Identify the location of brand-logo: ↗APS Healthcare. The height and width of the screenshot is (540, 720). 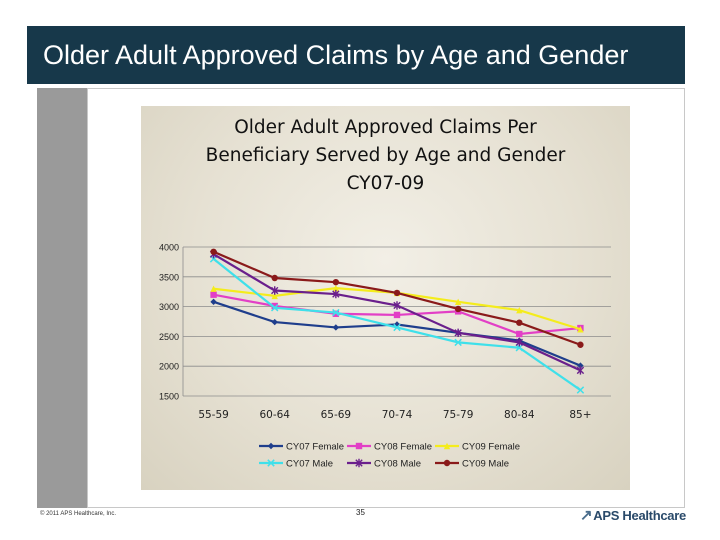
(633, 515).